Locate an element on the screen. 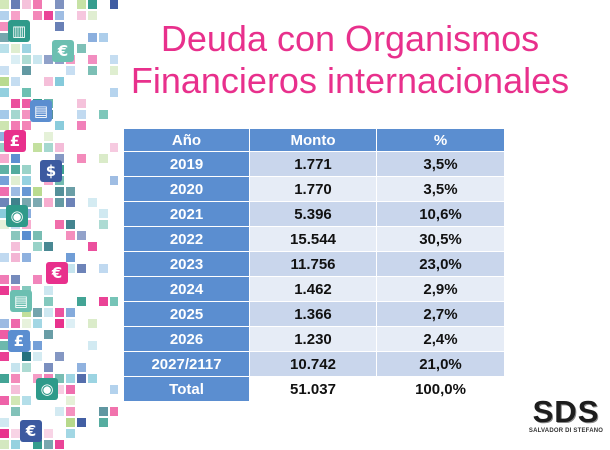 The image size is (610, 450). amount-cell: 1.462 is located at coordinates (313, 289).